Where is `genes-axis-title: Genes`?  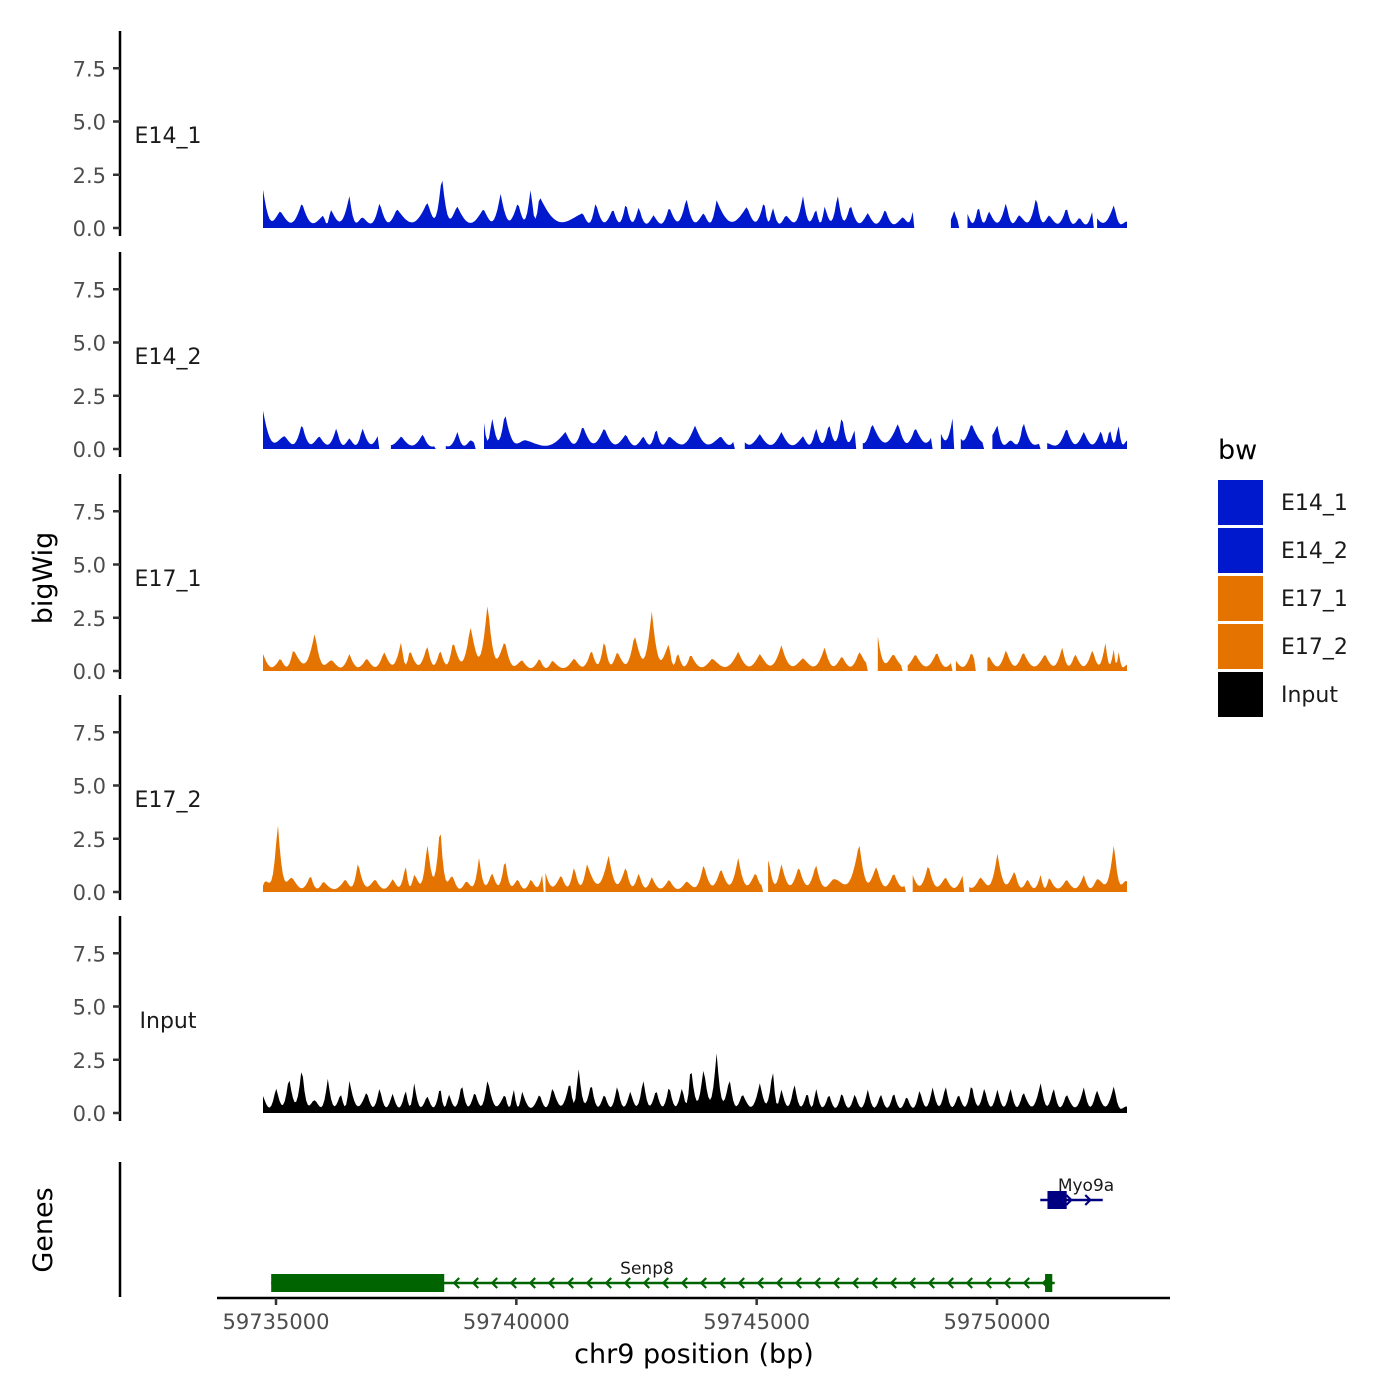 genes-axis-title: Genes is located at coordinates (43, 1229).